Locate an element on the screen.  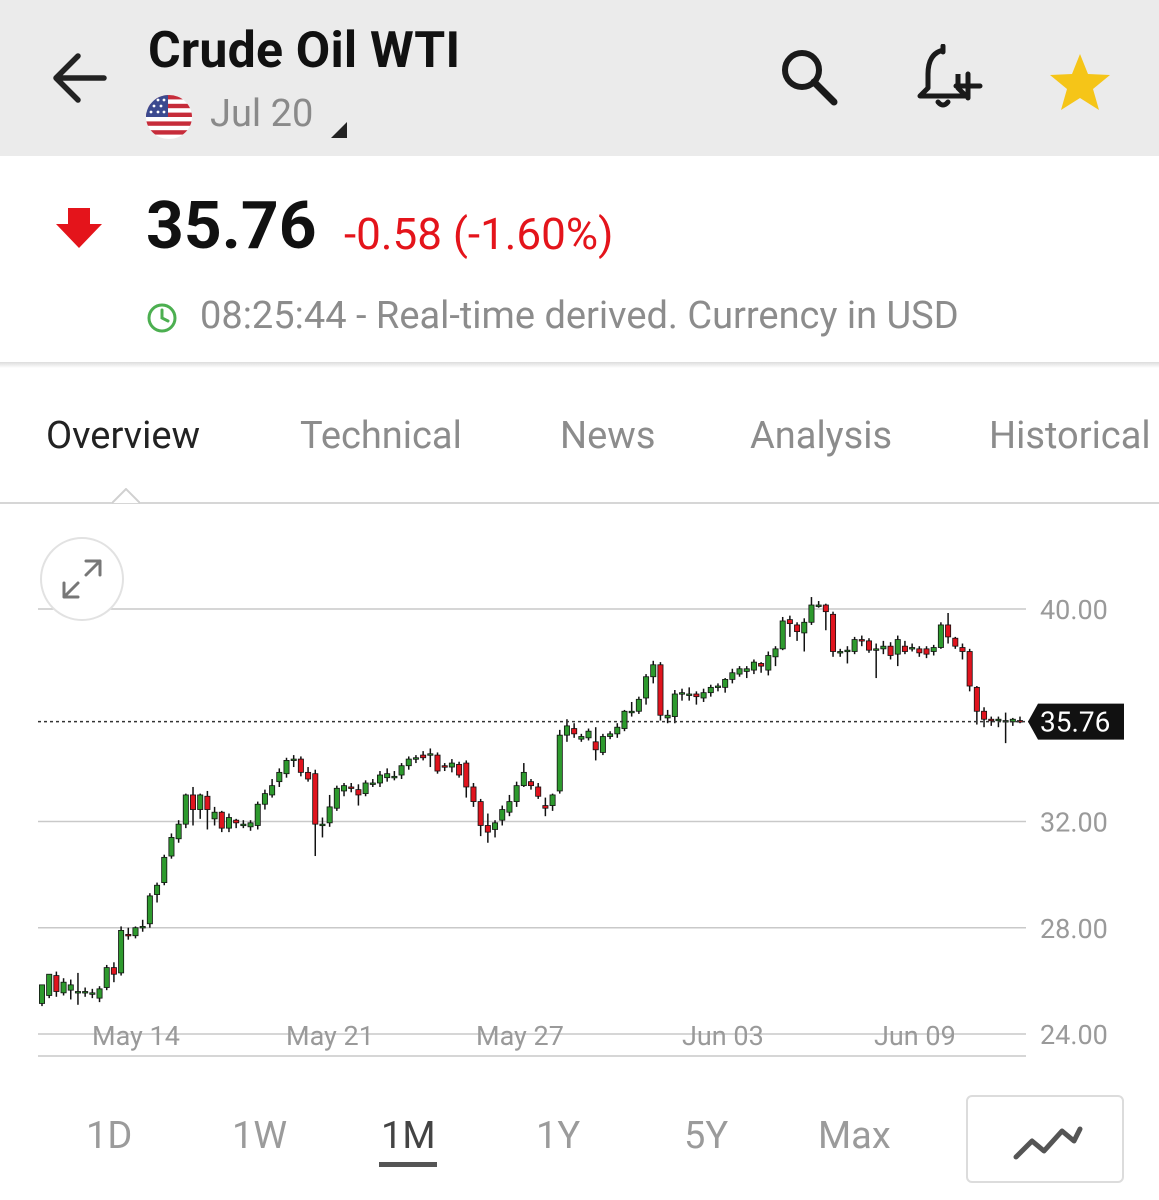
tab-historical: Historical is located at coordinates (1070, 436).